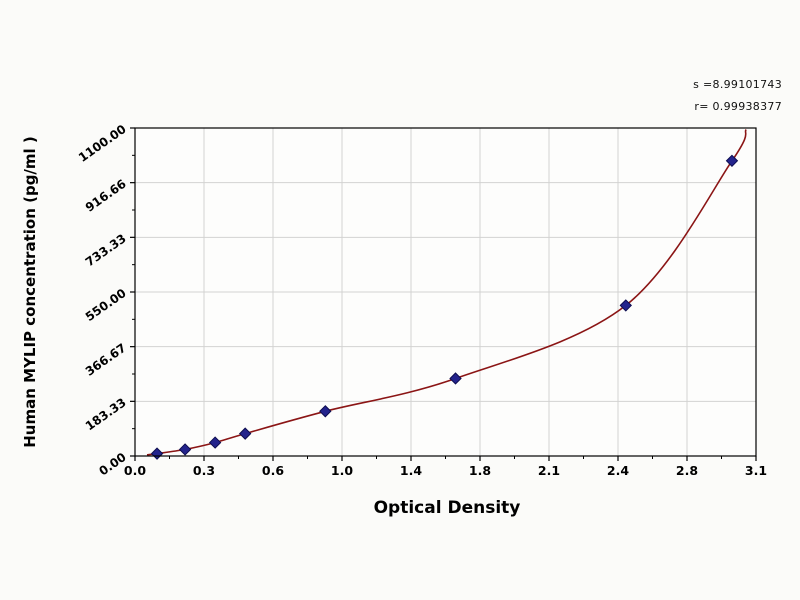 The height and width of the screenshot is (600, 800). Describe the element at coordinates (102, 143) in the screenshot. I see `y-tick-label: 1100.00` at that location.